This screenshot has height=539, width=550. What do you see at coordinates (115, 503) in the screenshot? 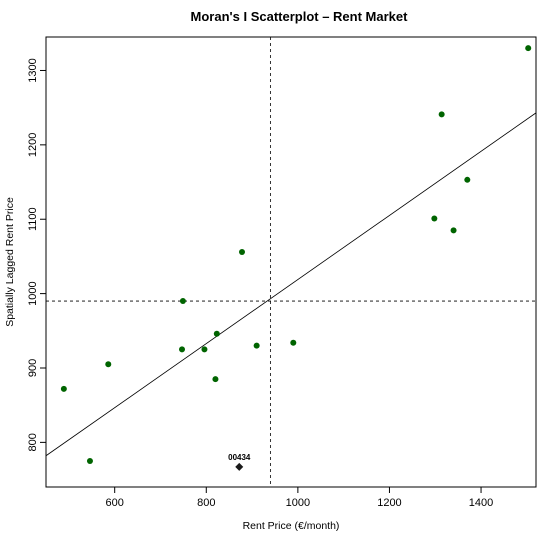
I see `x-tick-label: 600` at bounding box center [115, 503].